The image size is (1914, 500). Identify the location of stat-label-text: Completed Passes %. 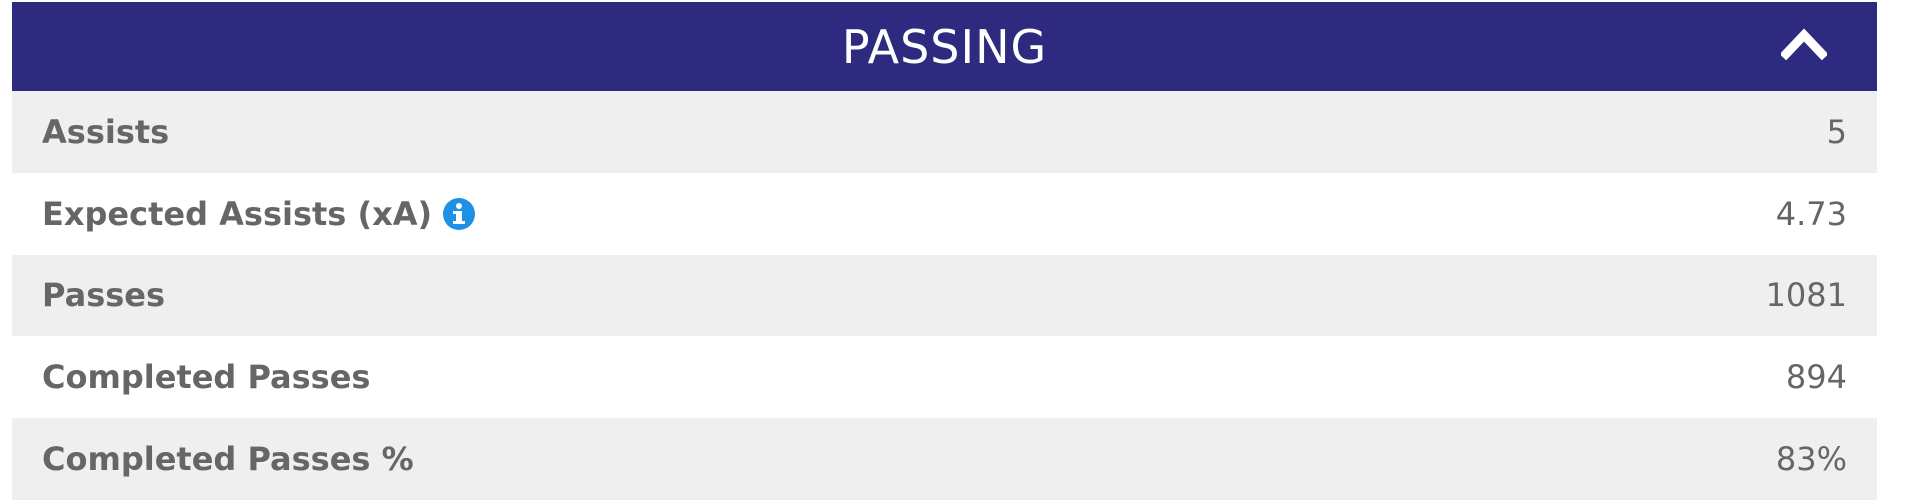
(228, 459).